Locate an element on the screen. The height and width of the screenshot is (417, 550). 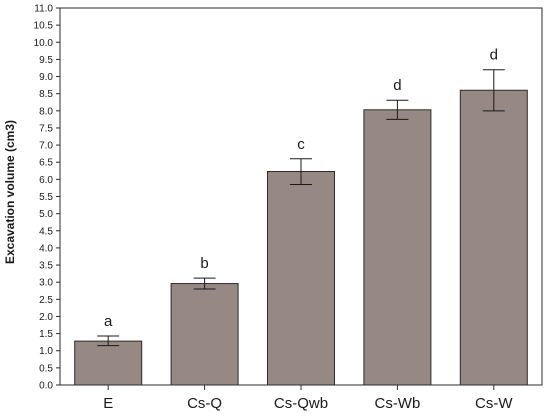
y-tick-label: 4.0 is located at coordinates (46, 248).